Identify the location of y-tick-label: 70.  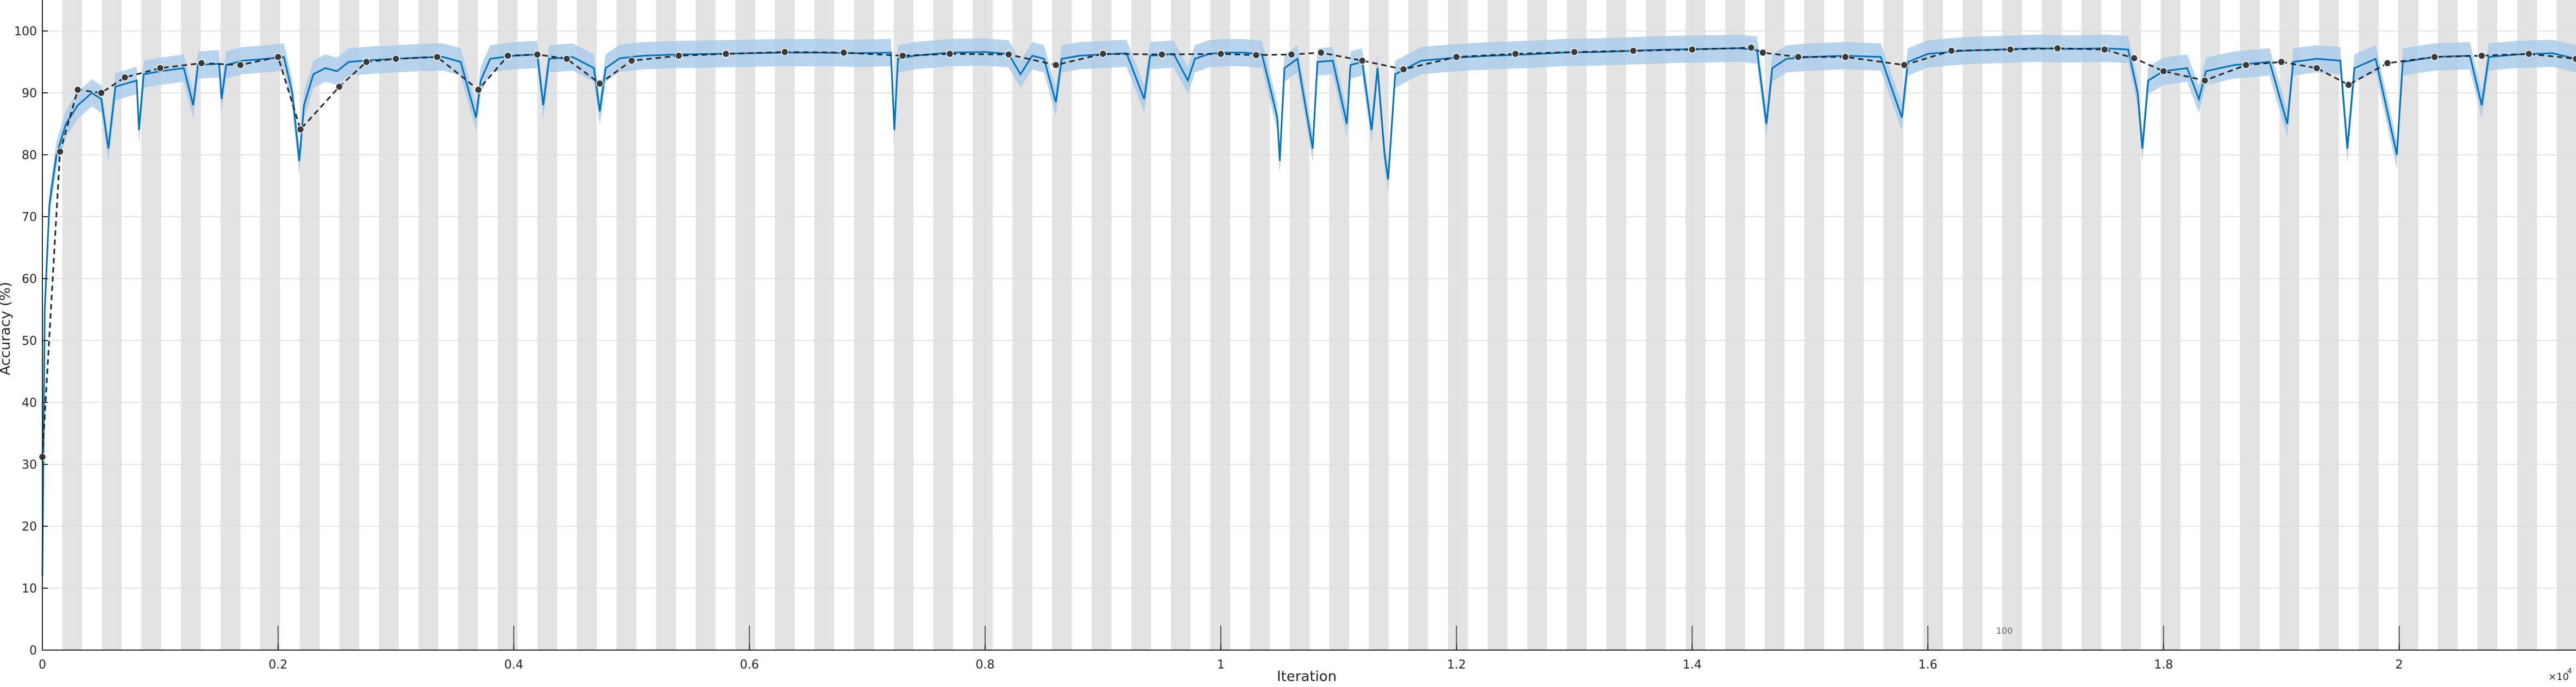
(29, 217).